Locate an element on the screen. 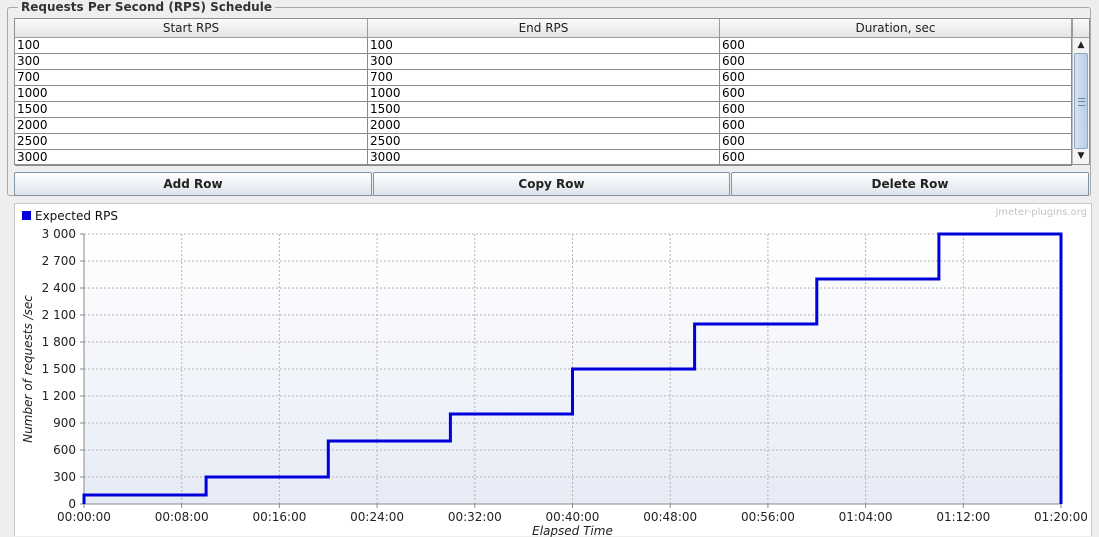 The width and height of the screenshot is (1099, 537). scroll-down-button: ▼ is located at coordinates (1081, 156).